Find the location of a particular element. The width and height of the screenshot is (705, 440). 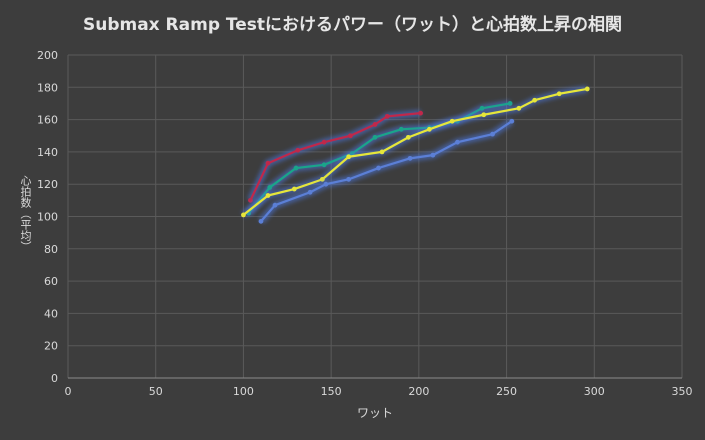

y-tick-label: 120 is located at coordinates (47, 184).